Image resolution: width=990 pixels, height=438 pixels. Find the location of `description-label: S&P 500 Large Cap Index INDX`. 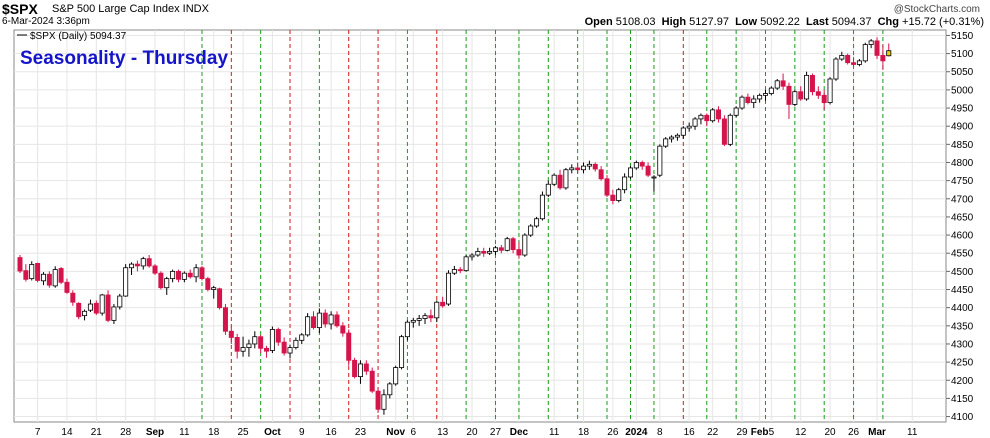

description-label: S&P 500 Large Cap Index INDX is located at coordinates (130, 9).